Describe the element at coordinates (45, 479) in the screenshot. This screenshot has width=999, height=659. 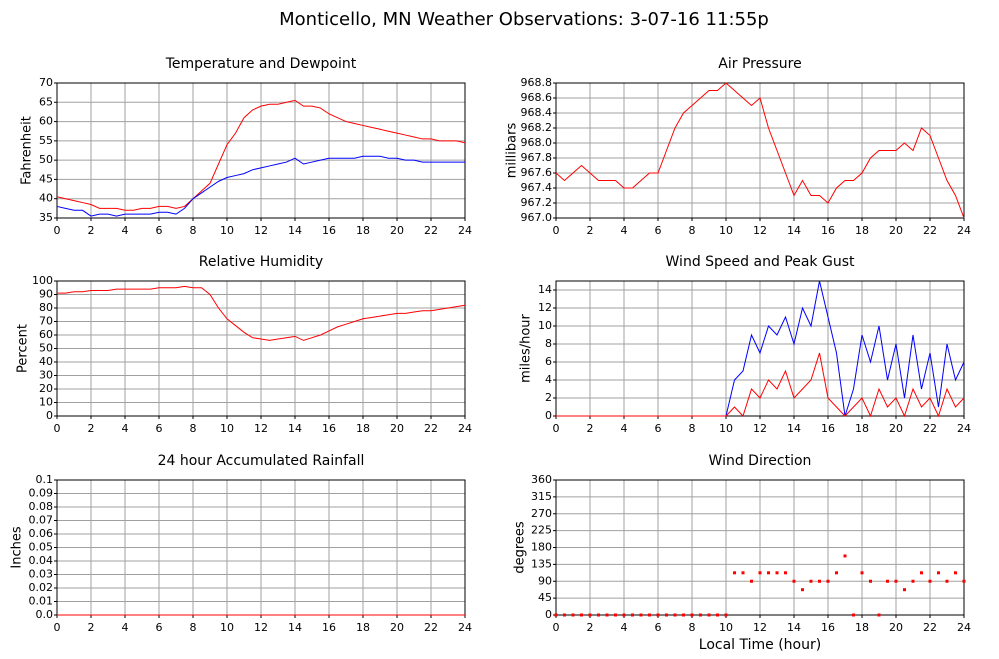
I see `y-tick-label: 0.1` at that location.